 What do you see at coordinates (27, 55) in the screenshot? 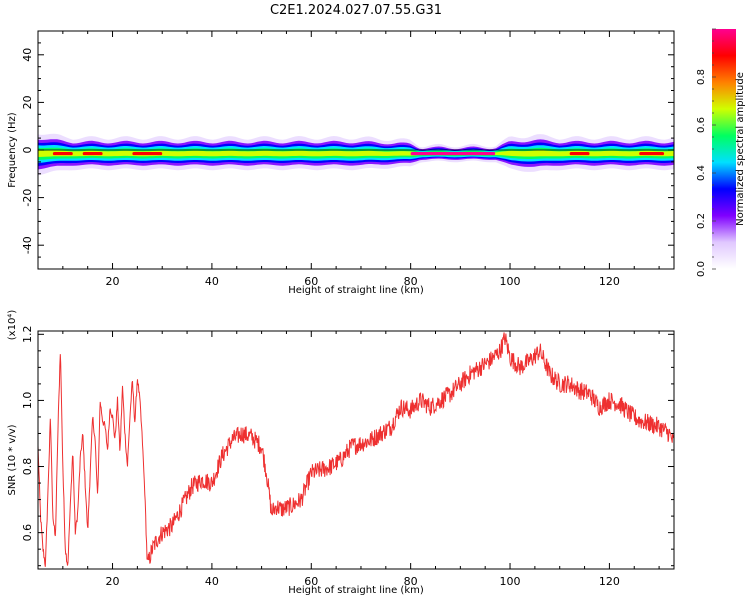
I see `y-tick-label: 40` at bounding box center [27, 55].